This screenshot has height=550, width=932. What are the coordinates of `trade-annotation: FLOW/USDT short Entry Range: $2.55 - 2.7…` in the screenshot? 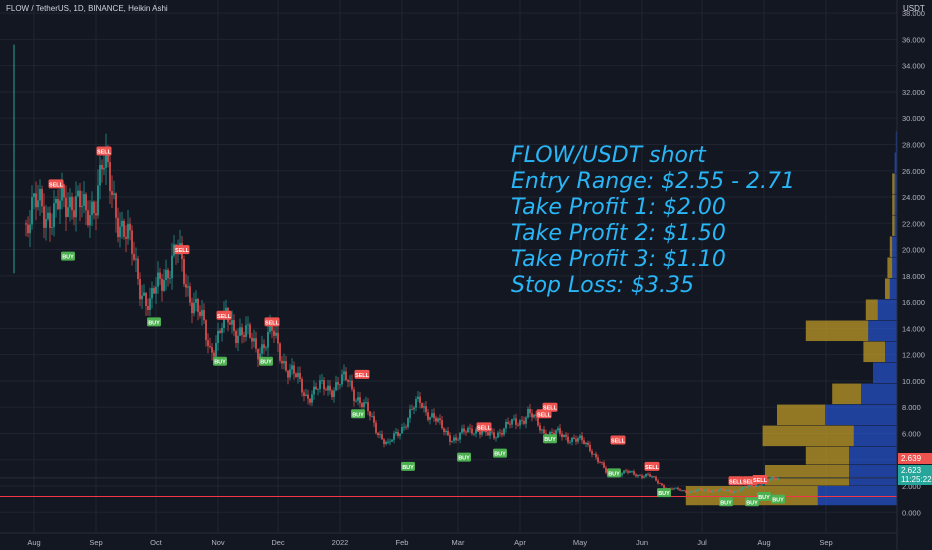 It's located at (653, 221).